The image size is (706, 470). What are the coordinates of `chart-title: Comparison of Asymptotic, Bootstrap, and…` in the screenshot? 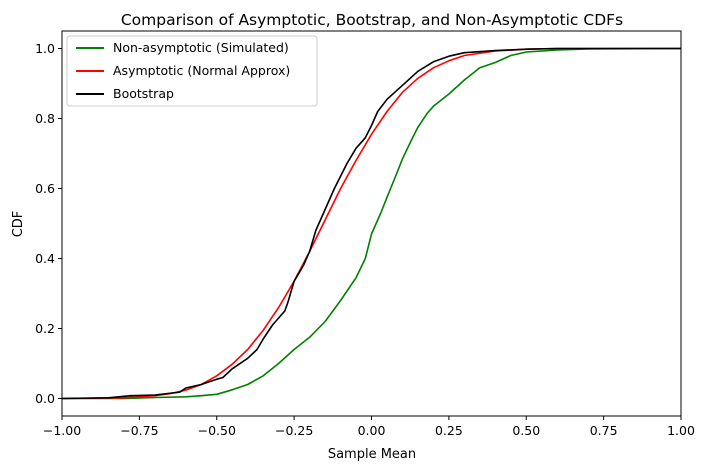 It's located at (372, 20).